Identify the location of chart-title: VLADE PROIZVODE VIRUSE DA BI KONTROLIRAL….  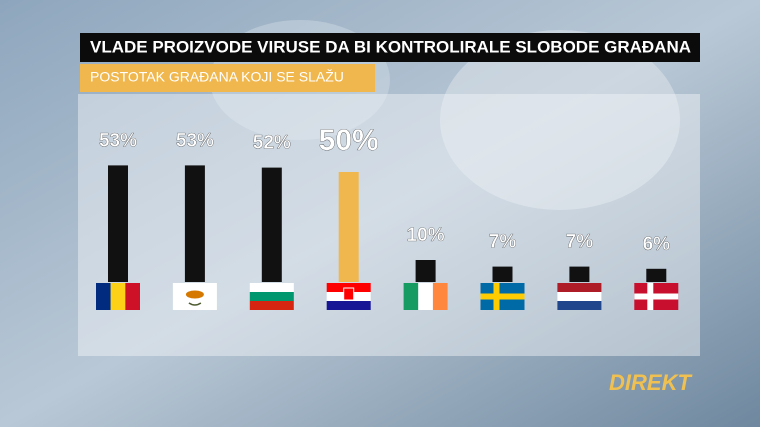
(390, 46).